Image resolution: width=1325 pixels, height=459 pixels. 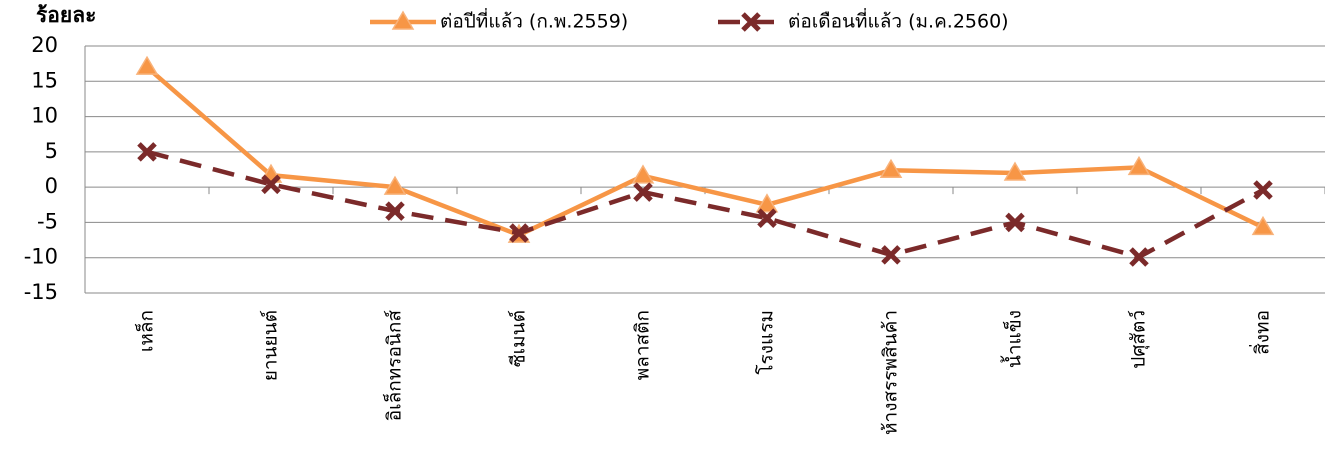 I want to click on y-axis-label: ร้อยละ, so click(x=66, y=15).